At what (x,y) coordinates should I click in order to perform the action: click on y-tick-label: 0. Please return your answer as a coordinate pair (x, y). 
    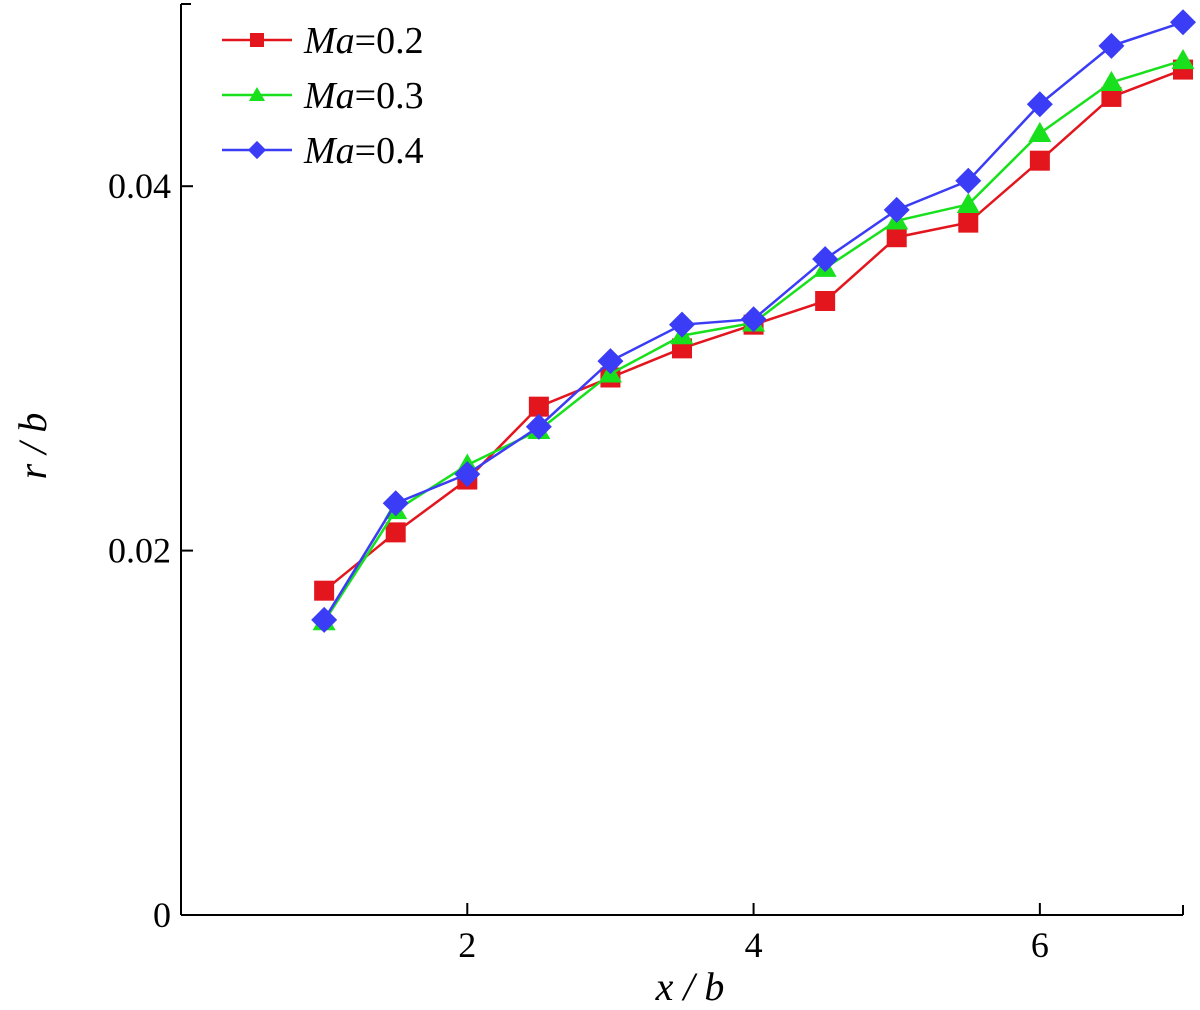
    Looking at the image, I should click on (162, 915).